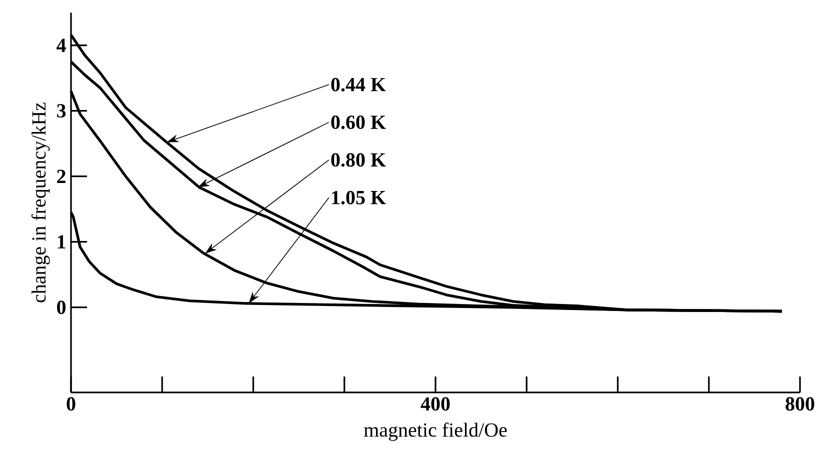  Describe the element at coordinates (61, 45) in the screenshot. I see `y-tick-label: 4` at that location.